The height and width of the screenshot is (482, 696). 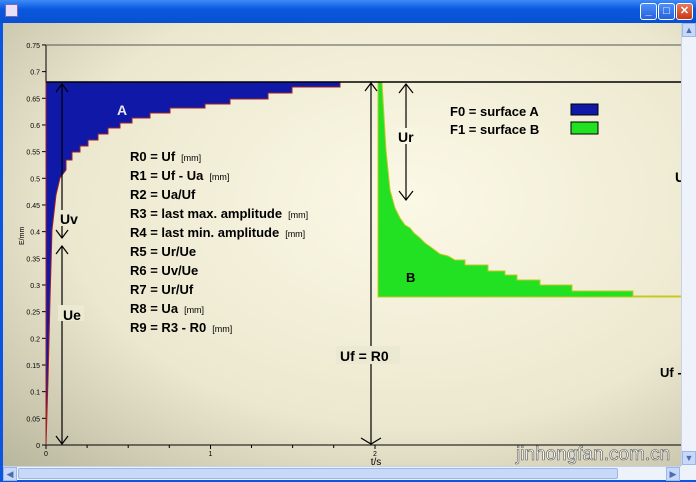 I want to click on formula-item: R1 = Uf - Ua [mm], so click(x=179, y=175).